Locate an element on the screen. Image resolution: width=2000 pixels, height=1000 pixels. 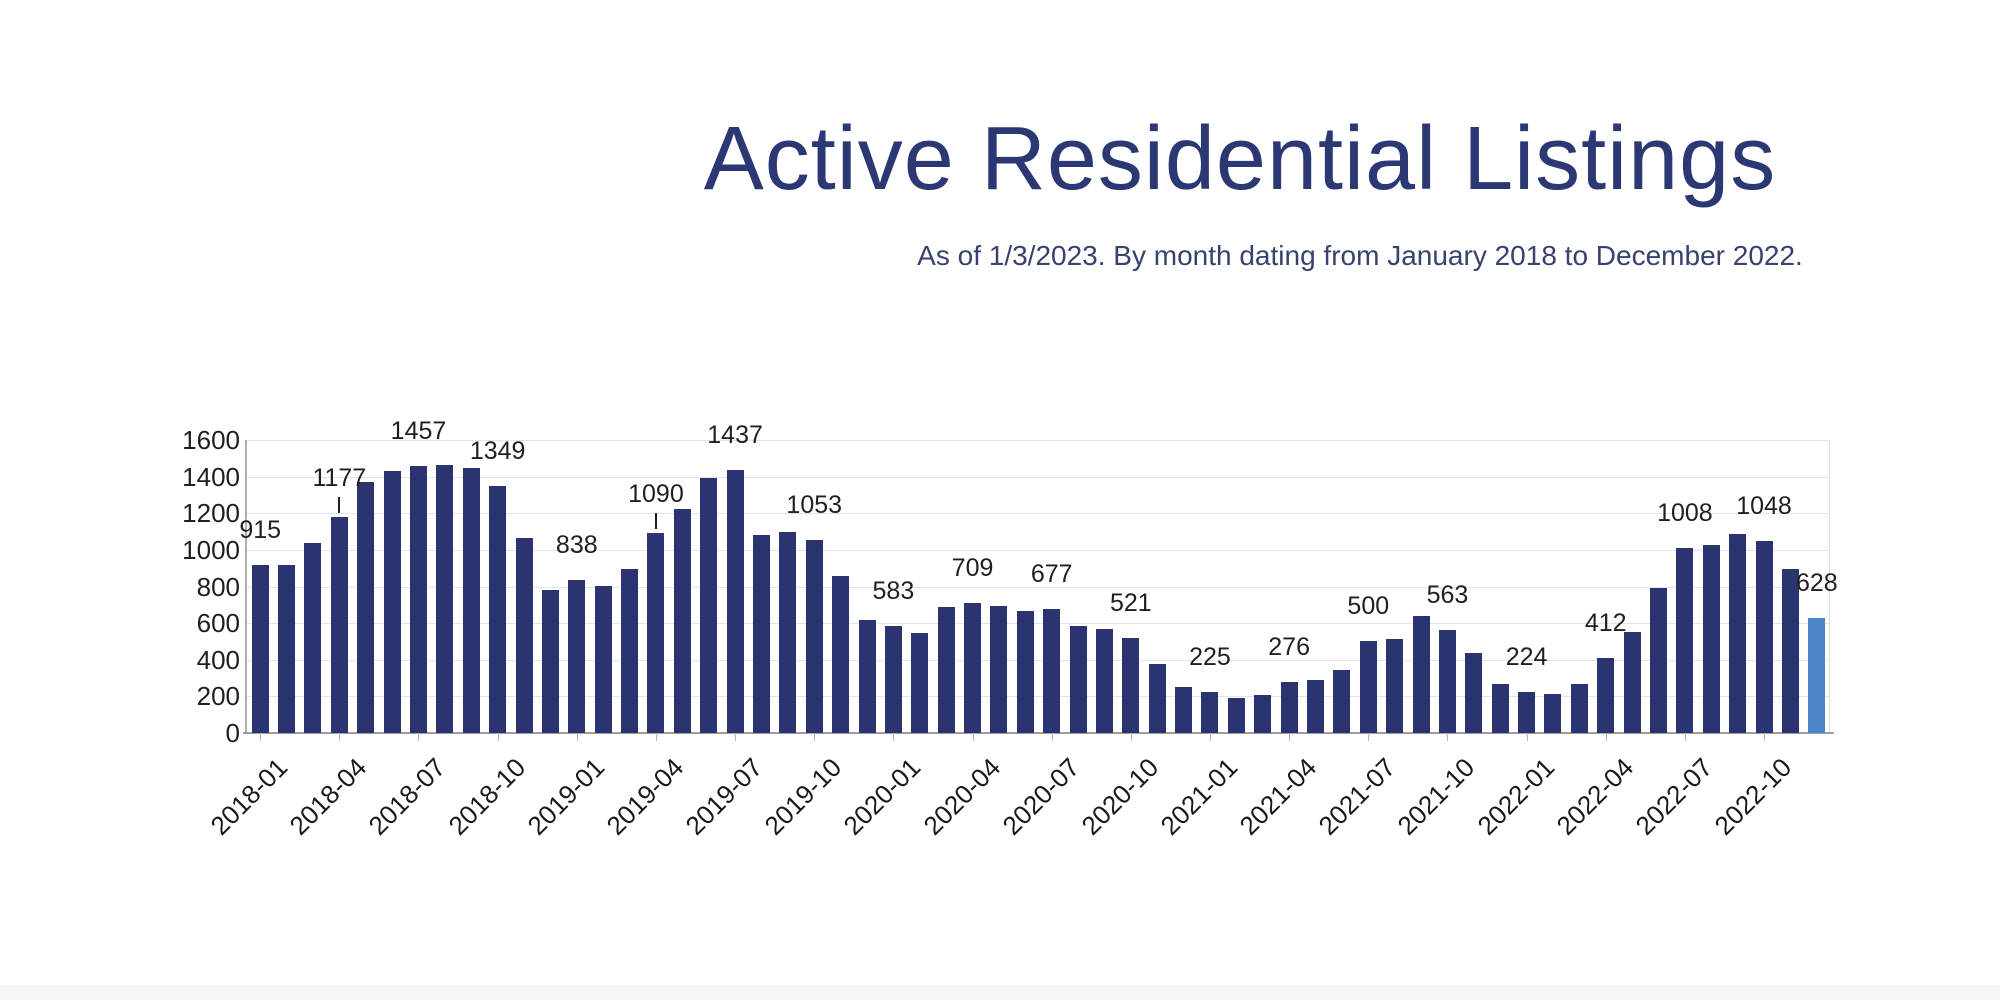
data-label-2022-01: 224 is located at coordinates (1526, 656).